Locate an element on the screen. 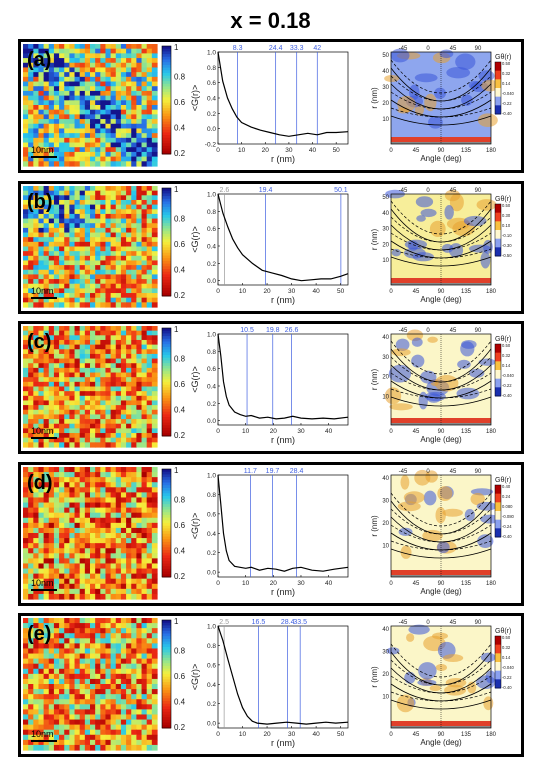 The width and height of the screenshot is (541, 770). y-tick-label: -0.2 is located at coordinates (211, 145).